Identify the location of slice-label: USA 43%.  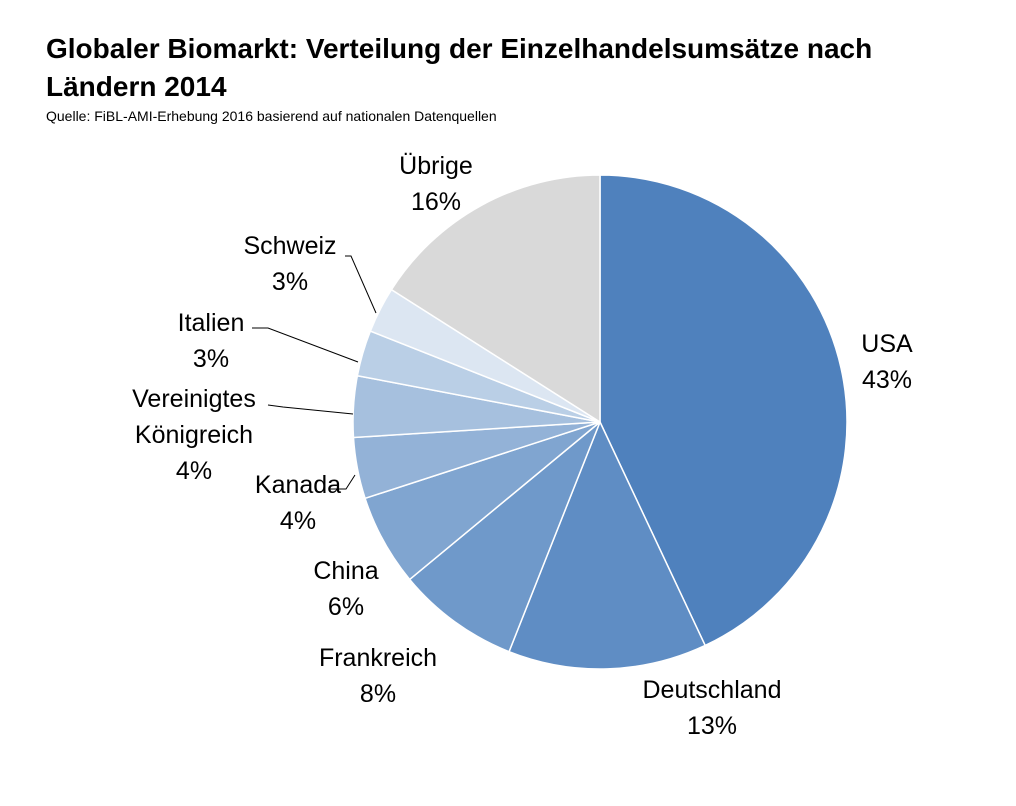
(887, 362).